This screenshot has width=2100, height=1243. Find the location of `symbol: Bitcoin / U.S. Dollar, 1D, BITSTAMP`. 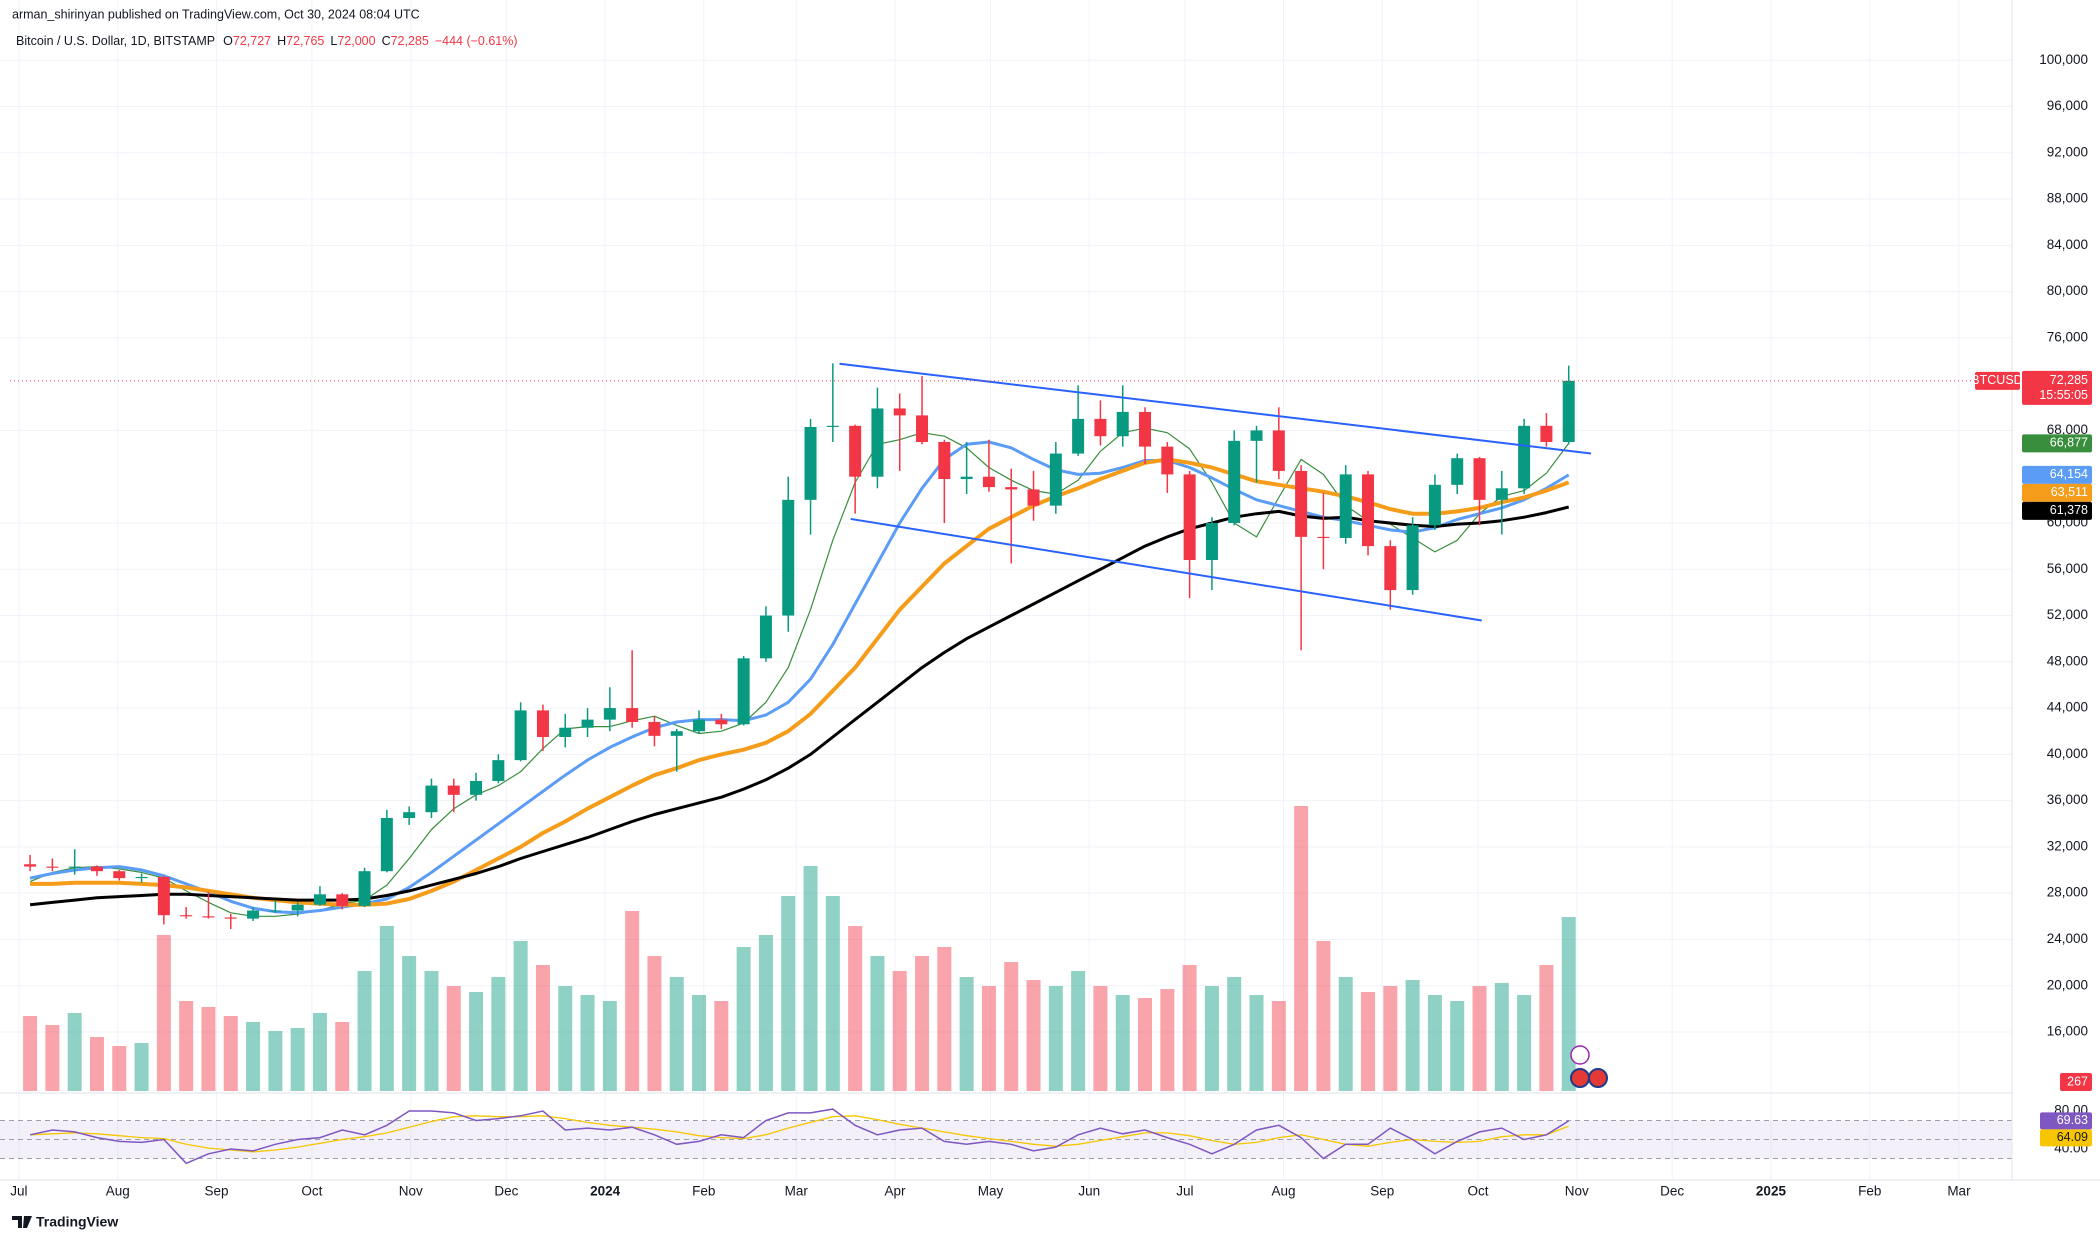

symbol: Bitcoin / U.S. Dollar, 1D, BITSTAMP is located at coordinates (115, 41).